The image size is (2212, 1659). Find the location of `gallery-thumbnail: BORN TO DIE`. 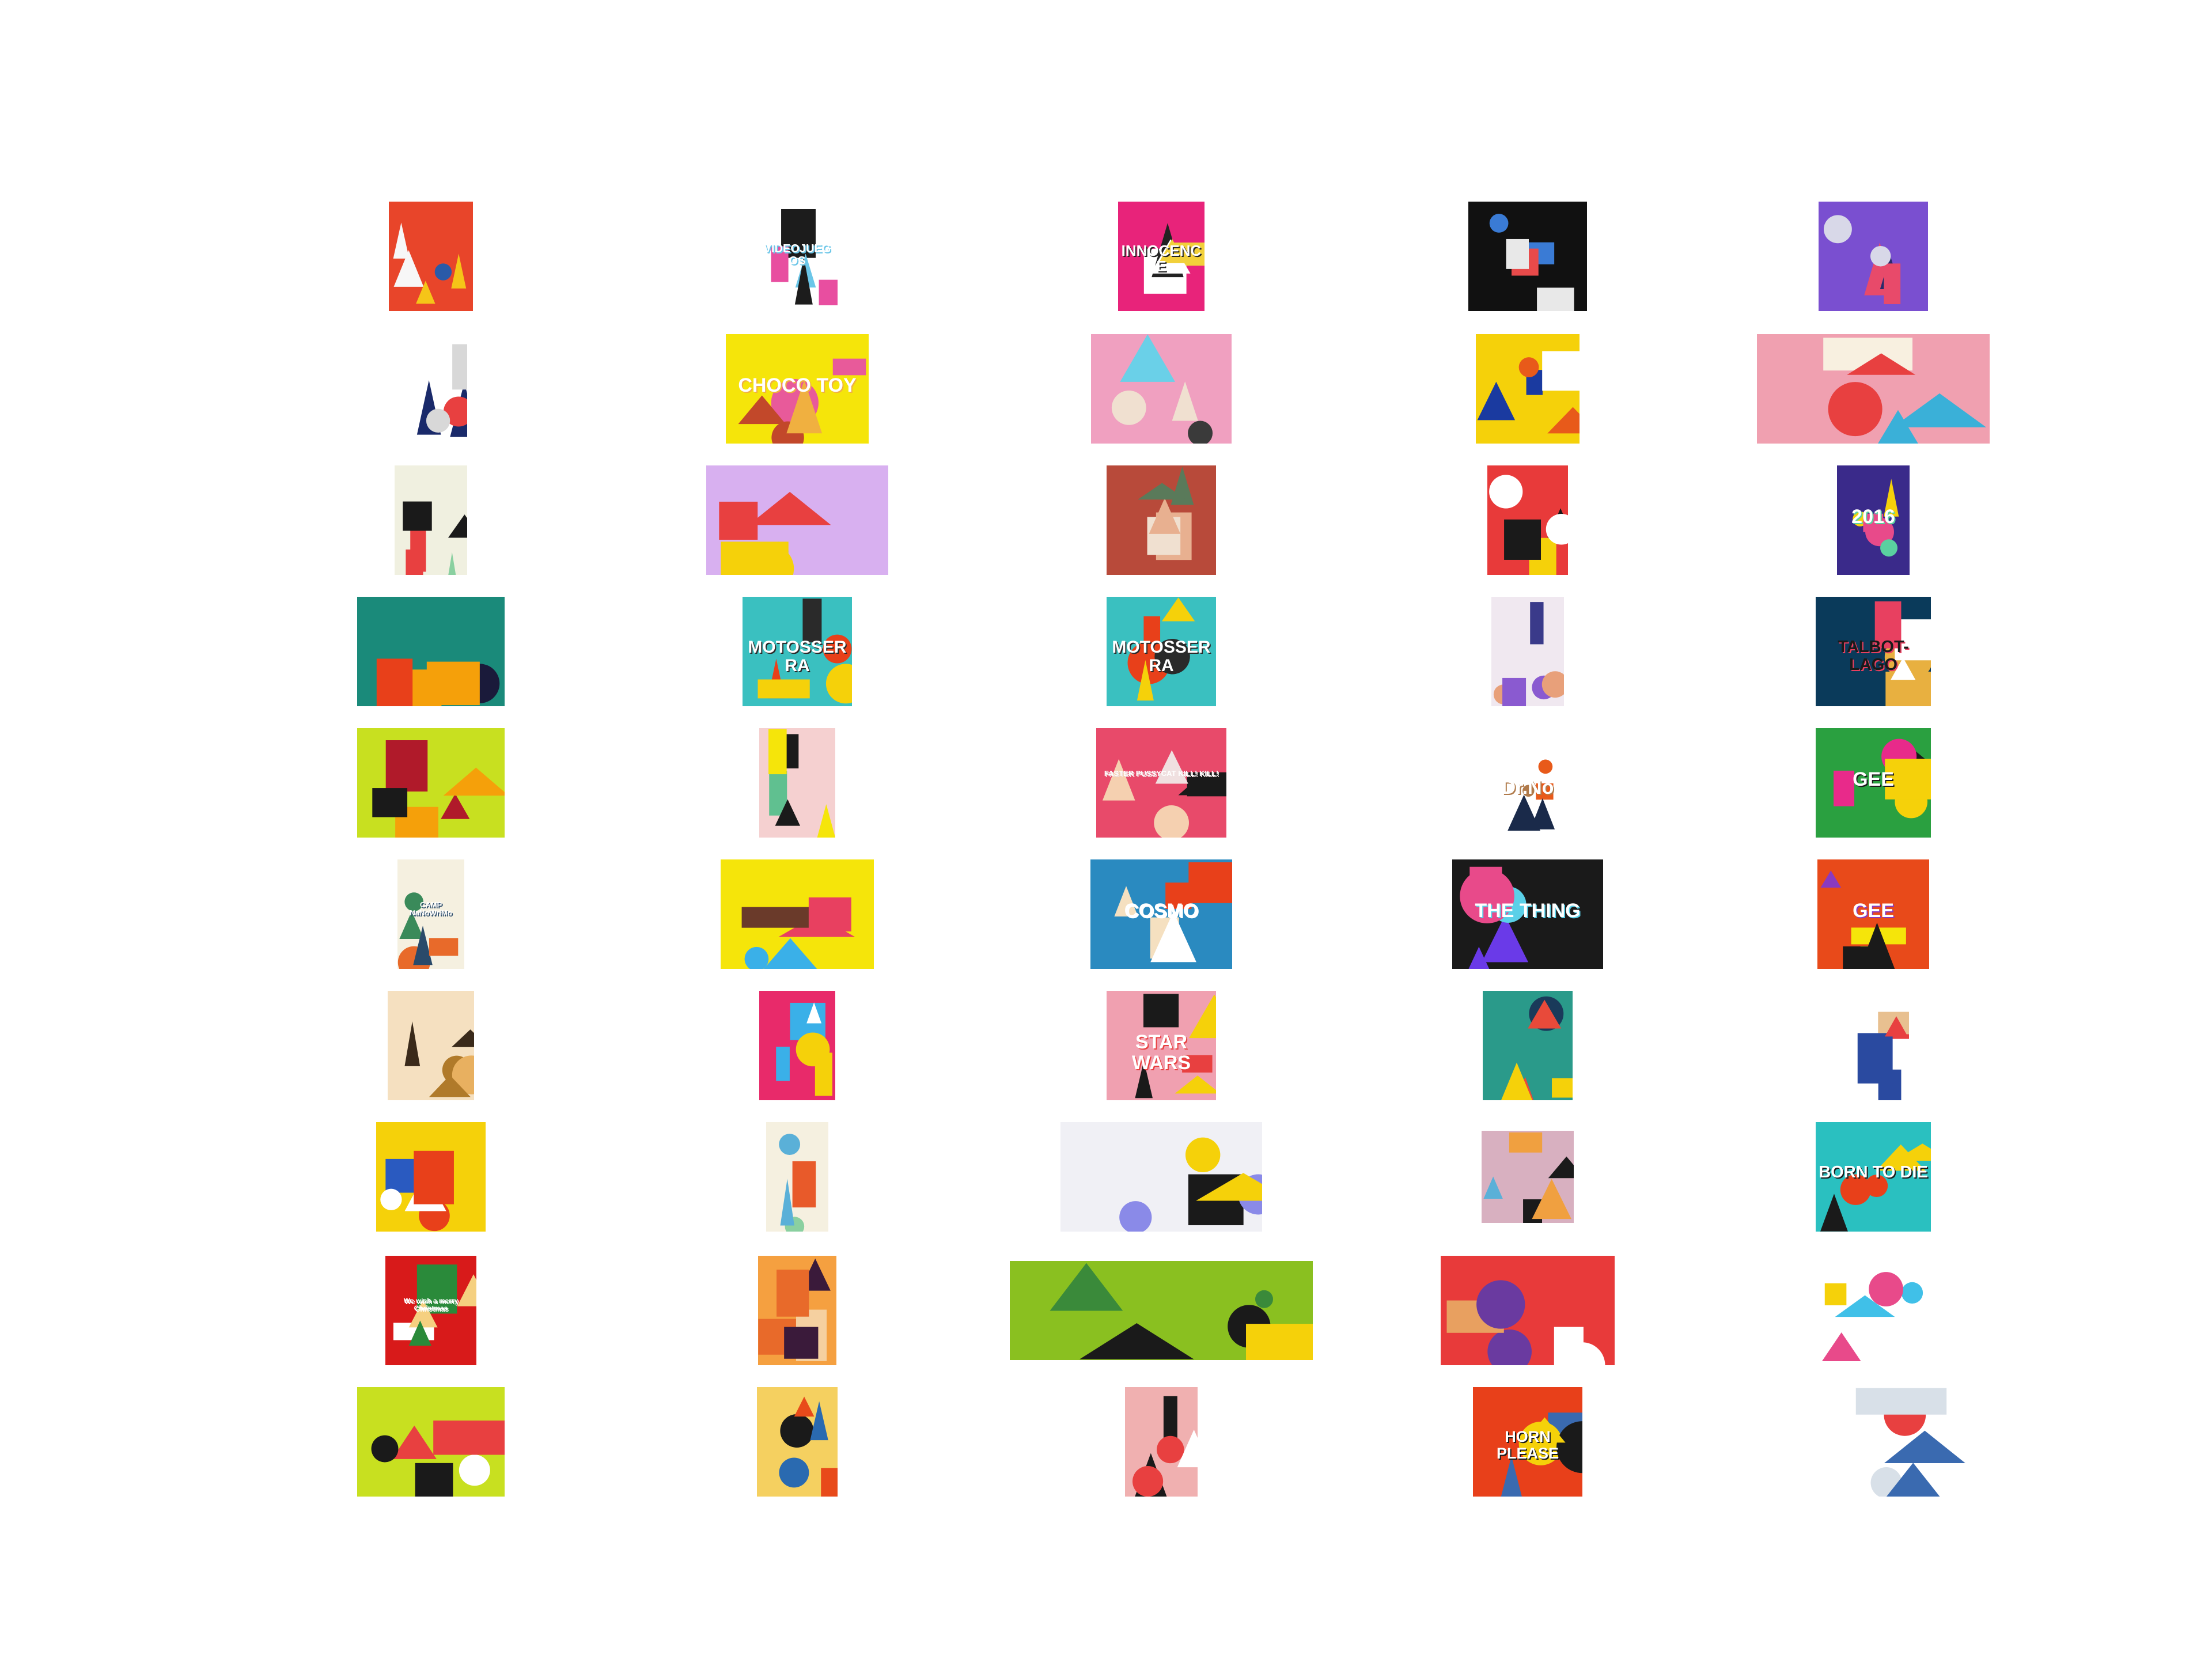

gallery-thumbnail: BORN TO DIE is located at coordinates (1873, 1177).